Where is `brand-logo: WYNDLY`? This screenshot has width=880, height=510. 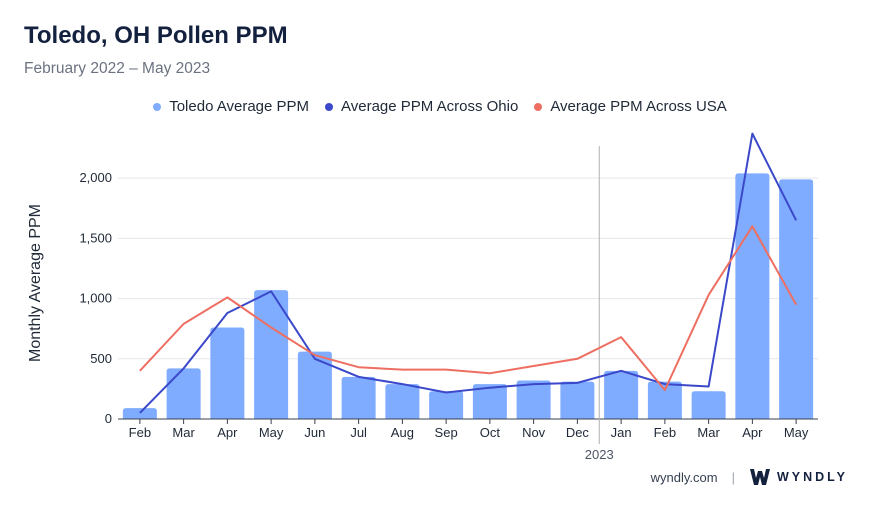
brand-logo: WYNDLY is located at coordinates (798, 477).